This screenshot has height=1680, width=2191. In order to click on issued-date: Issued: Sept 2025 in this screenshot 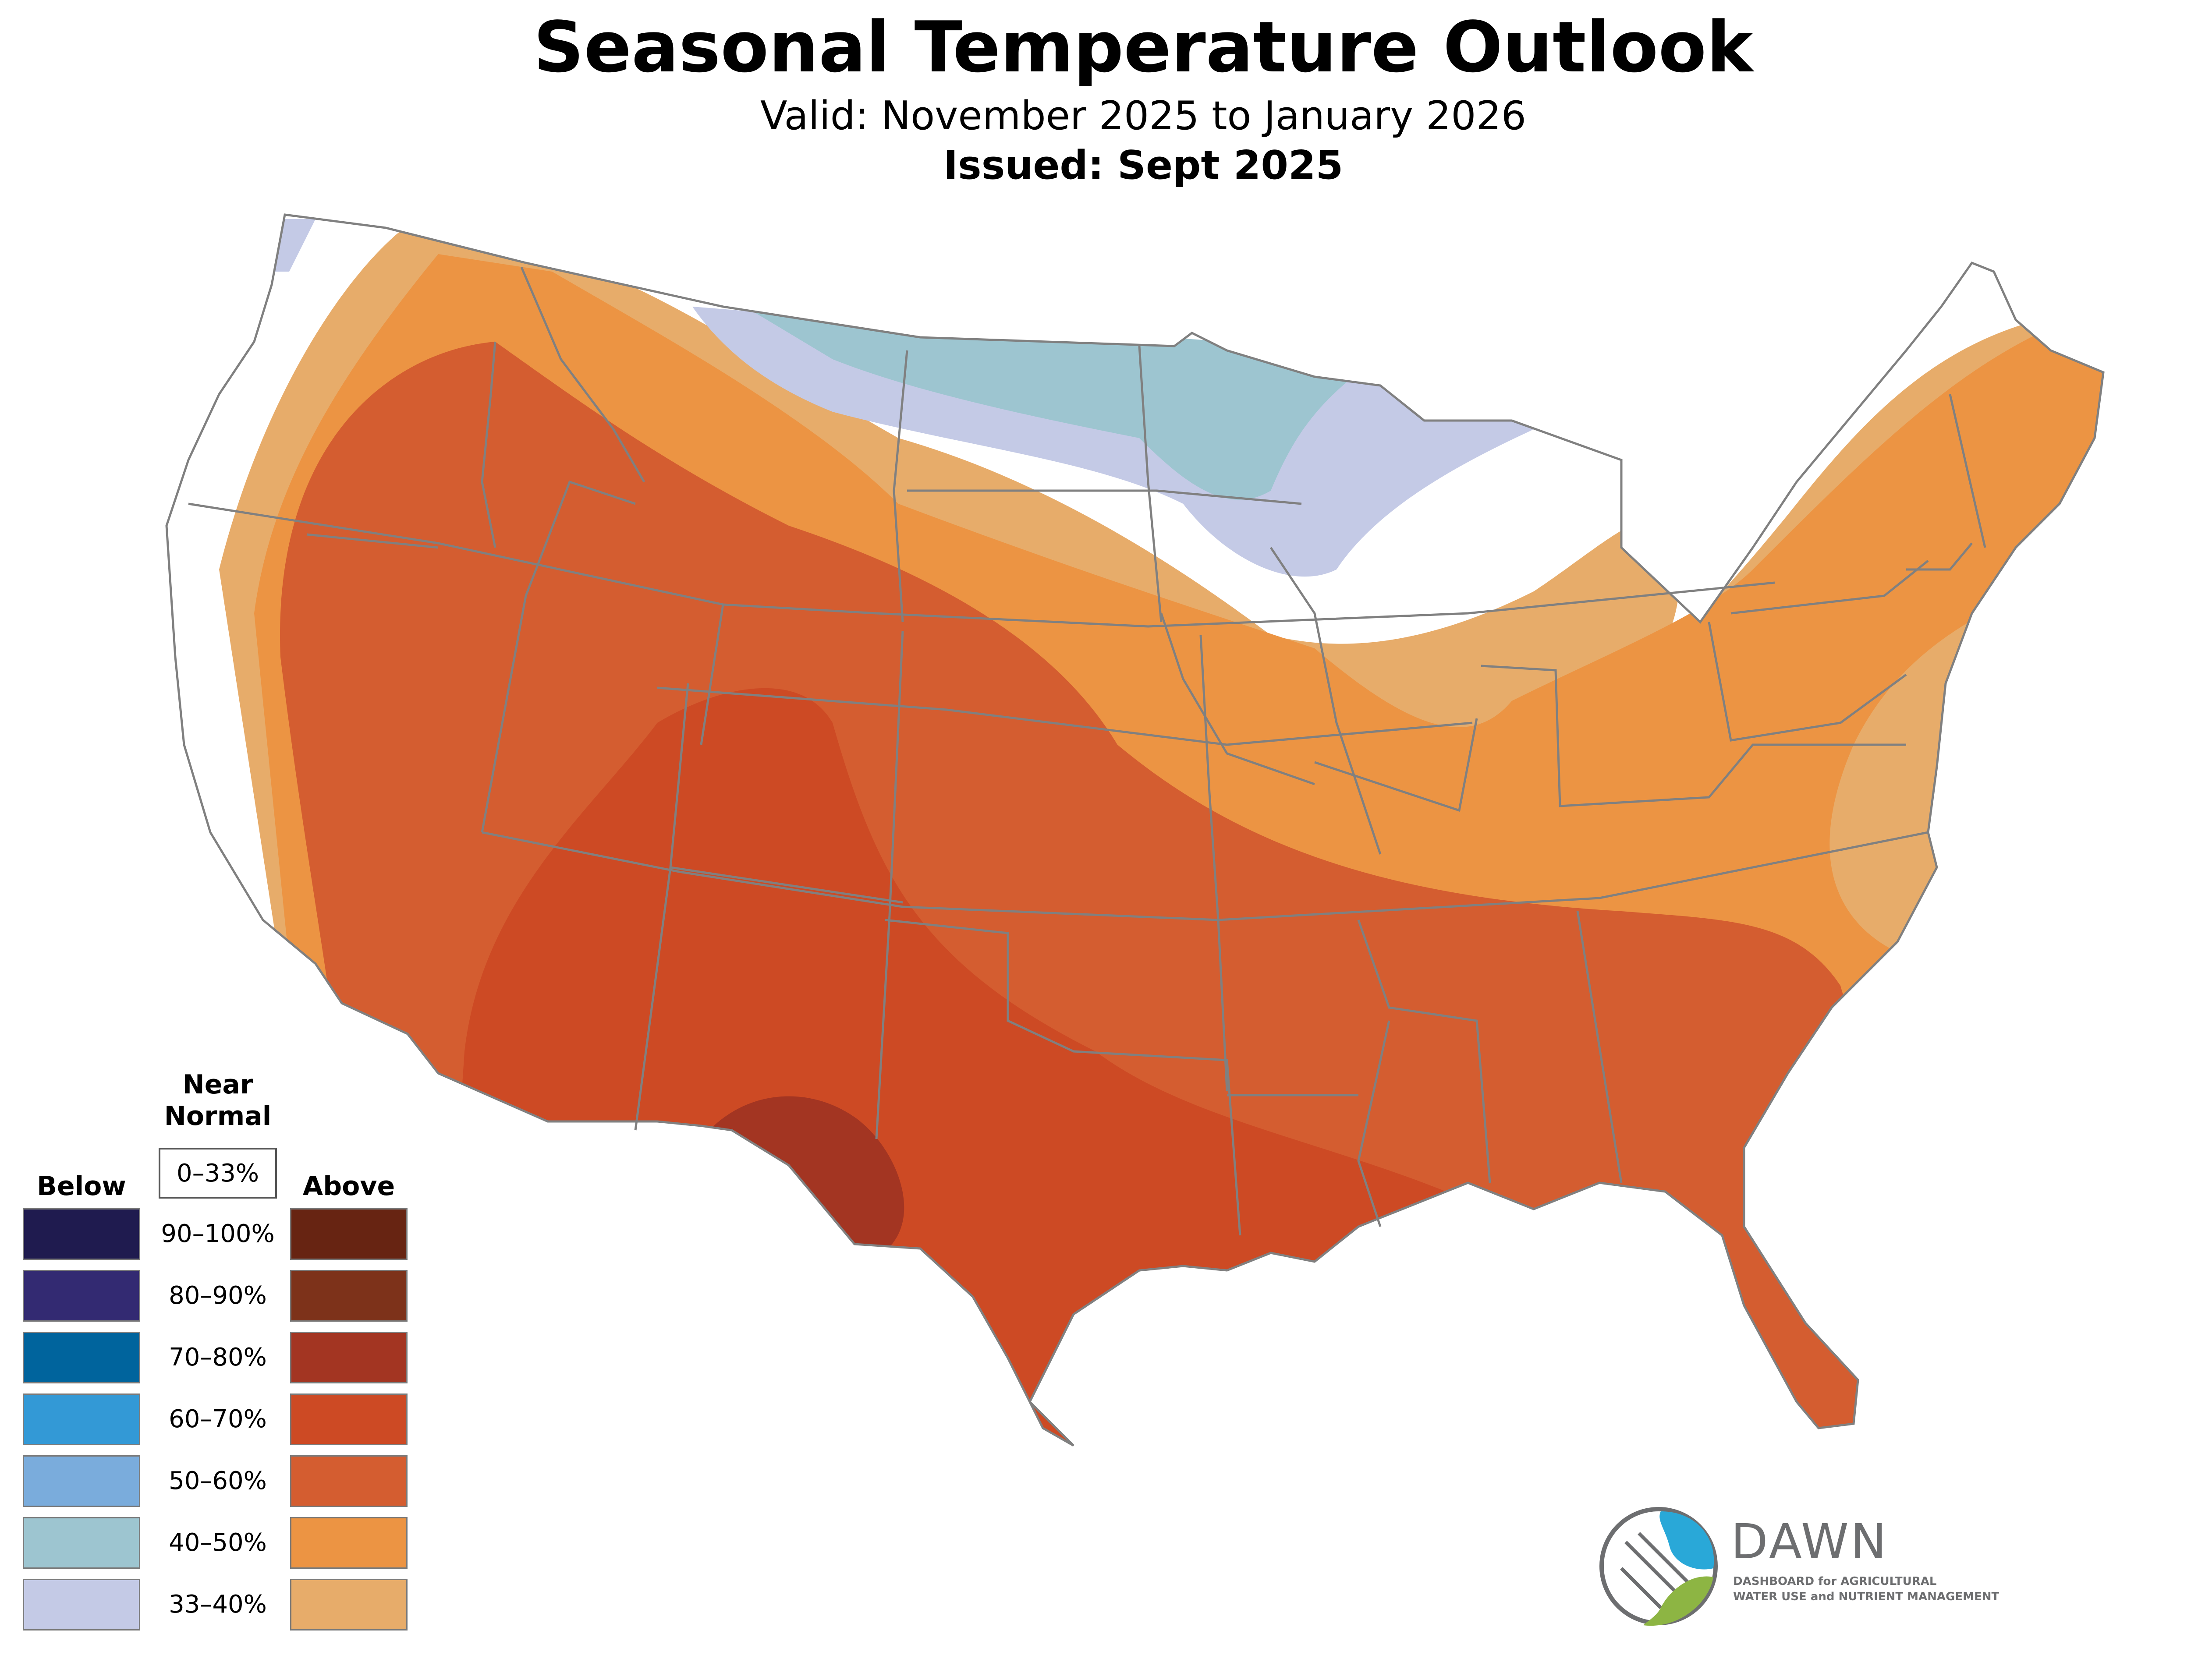, I will do `click(1143, 165)`.